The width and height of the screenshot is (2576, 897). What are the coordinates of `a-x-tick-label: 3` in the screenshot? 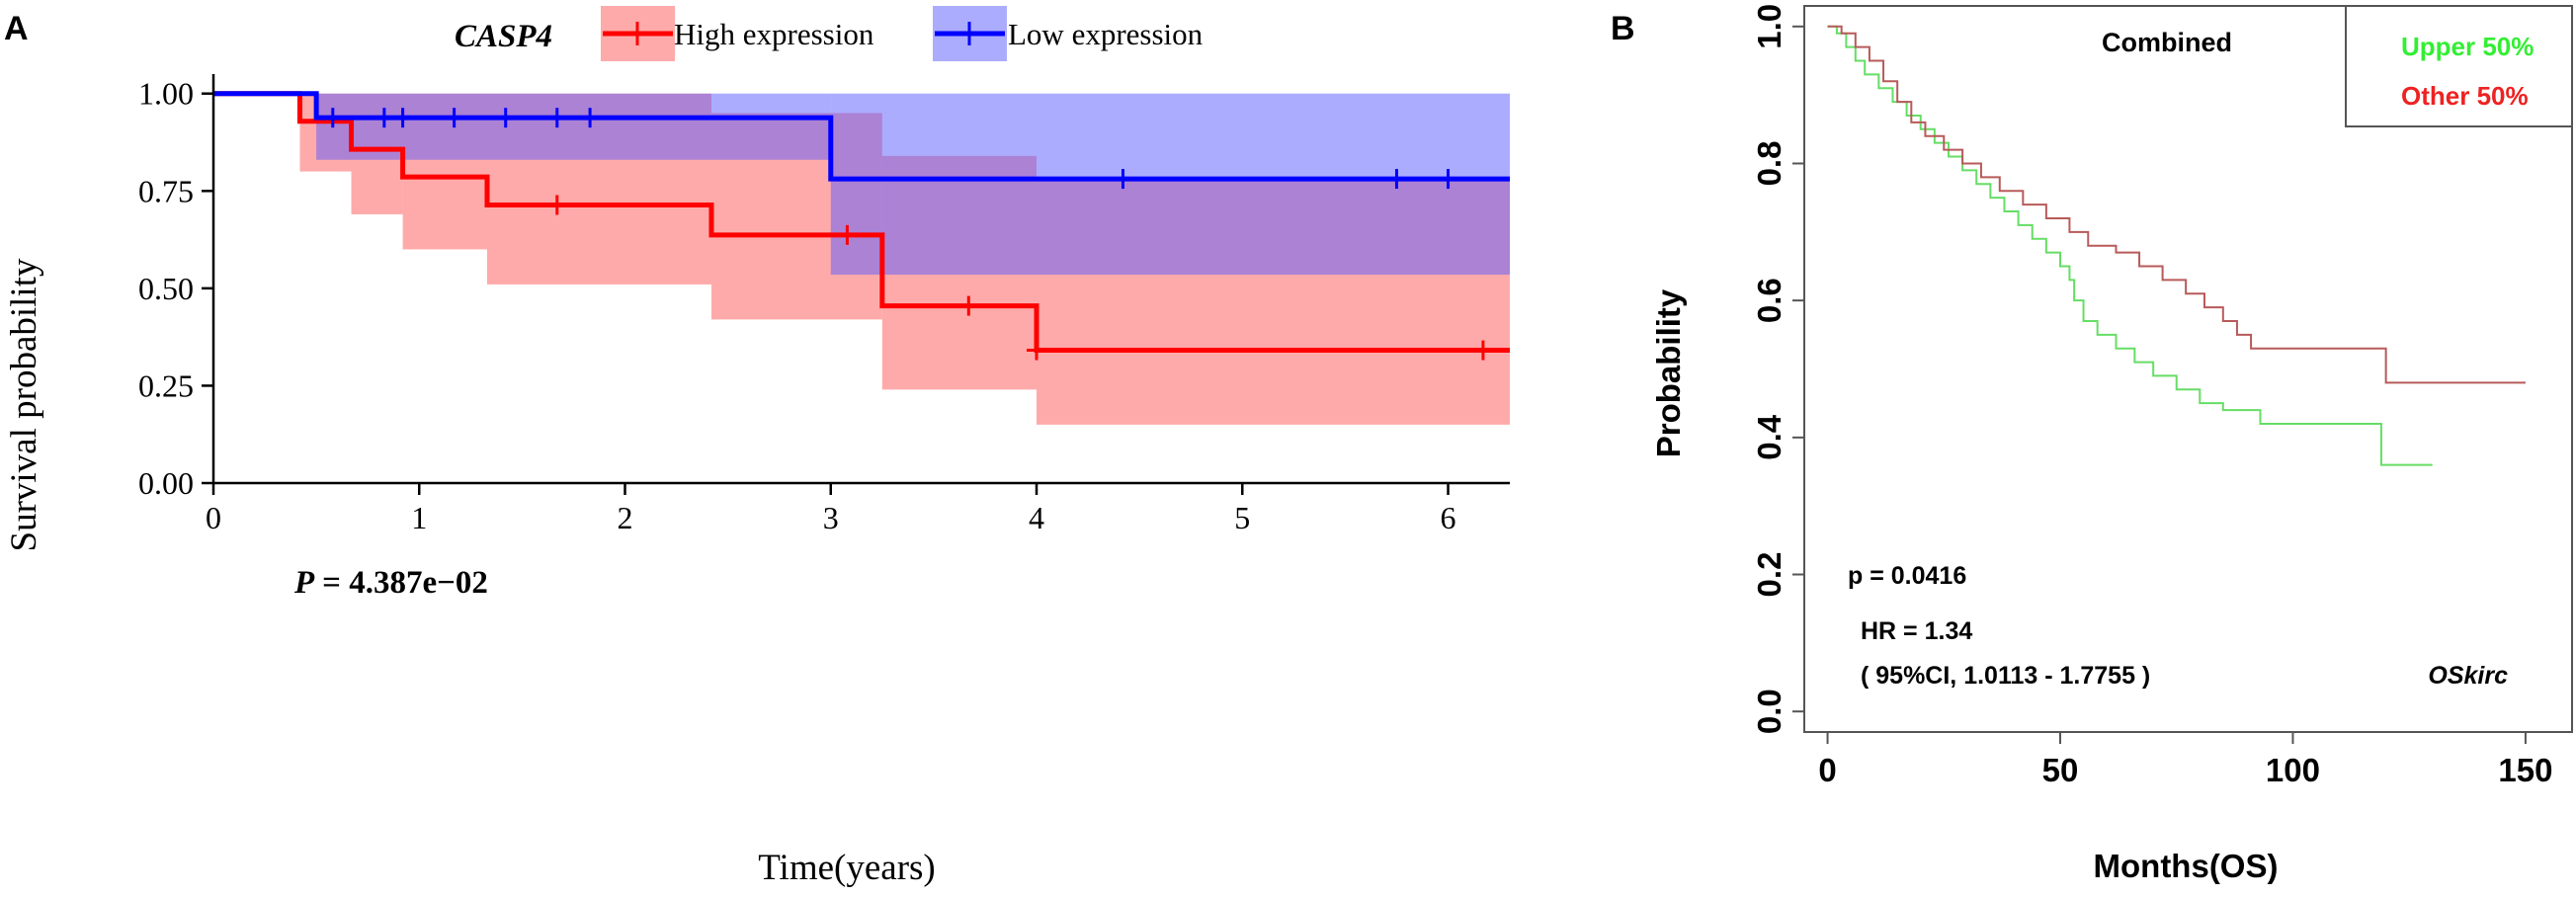 It's located at (831, 517).